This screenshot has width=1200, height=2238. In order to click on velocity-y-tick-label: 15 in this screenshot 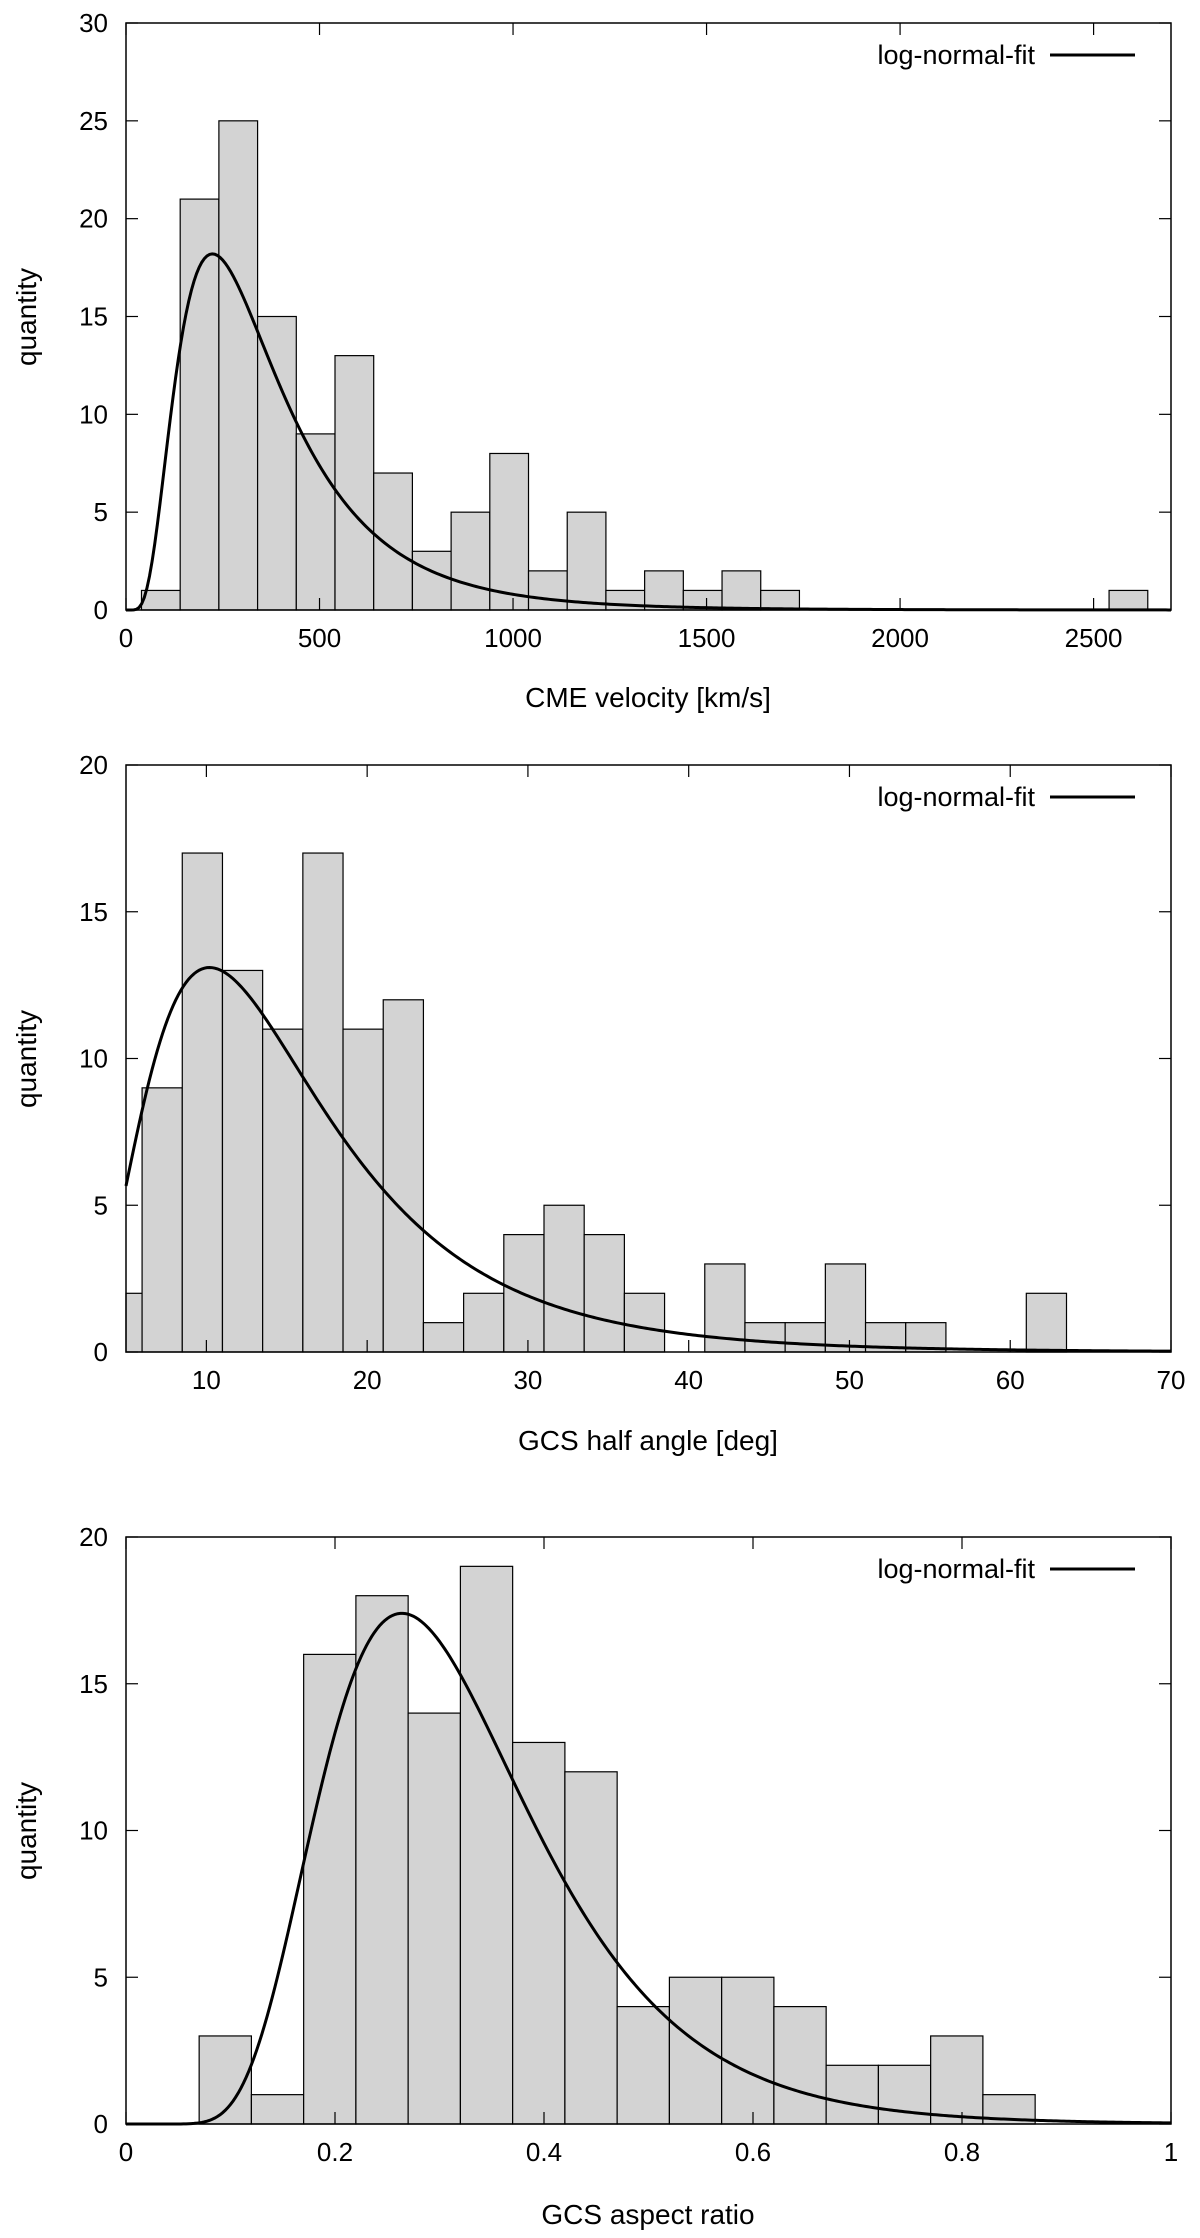, I will do `click(93, 317)`.